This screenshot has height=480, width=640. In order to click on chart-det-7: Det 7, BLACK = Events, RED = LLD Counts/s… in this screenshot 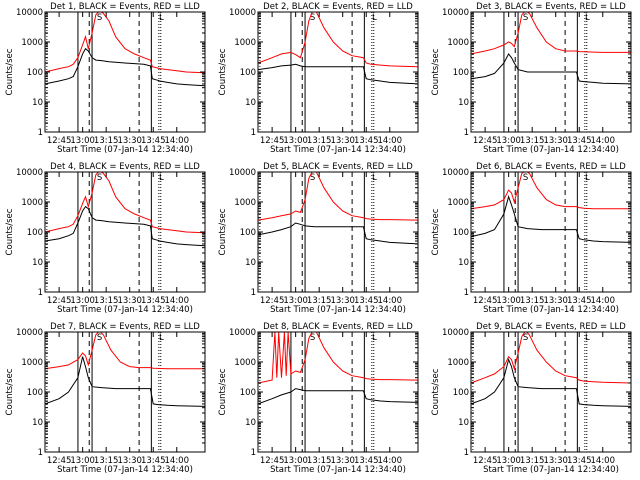, I will do `click(105, 398)`.